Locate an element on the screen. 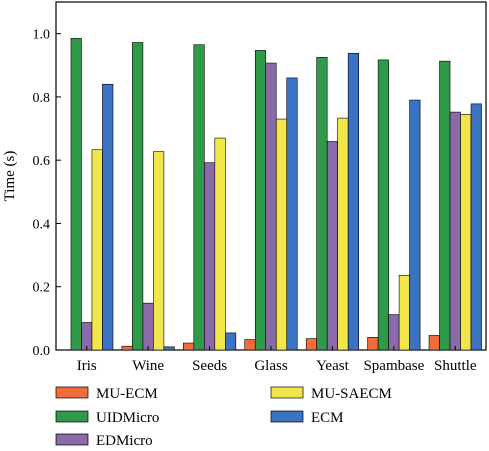 This screenshot has width=489, height=451. bar-mu-ecm-wine is located at coordinates (127, 348).